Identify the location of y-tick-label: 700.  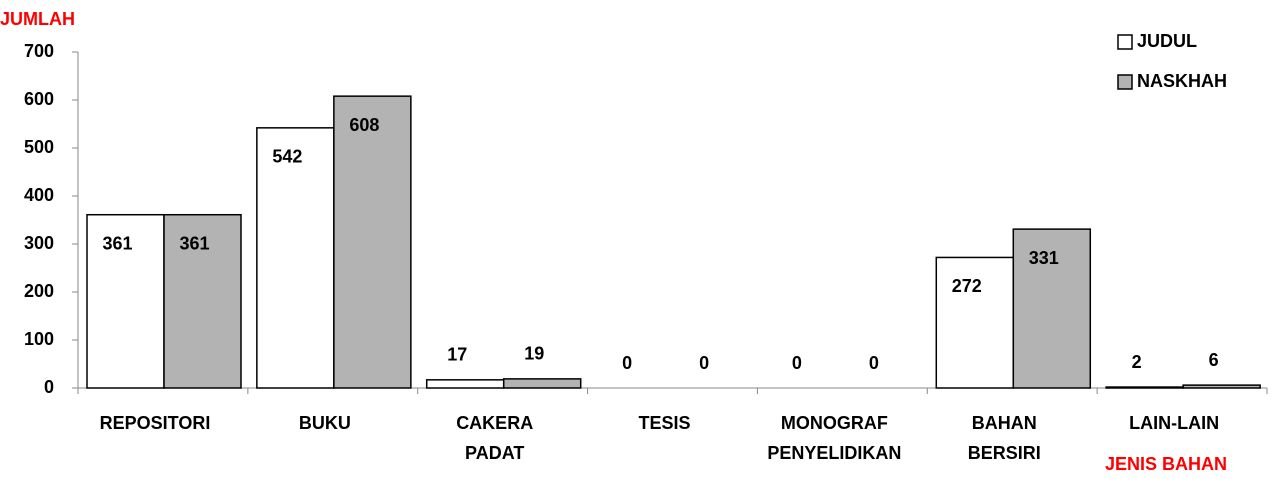
(39, 51).